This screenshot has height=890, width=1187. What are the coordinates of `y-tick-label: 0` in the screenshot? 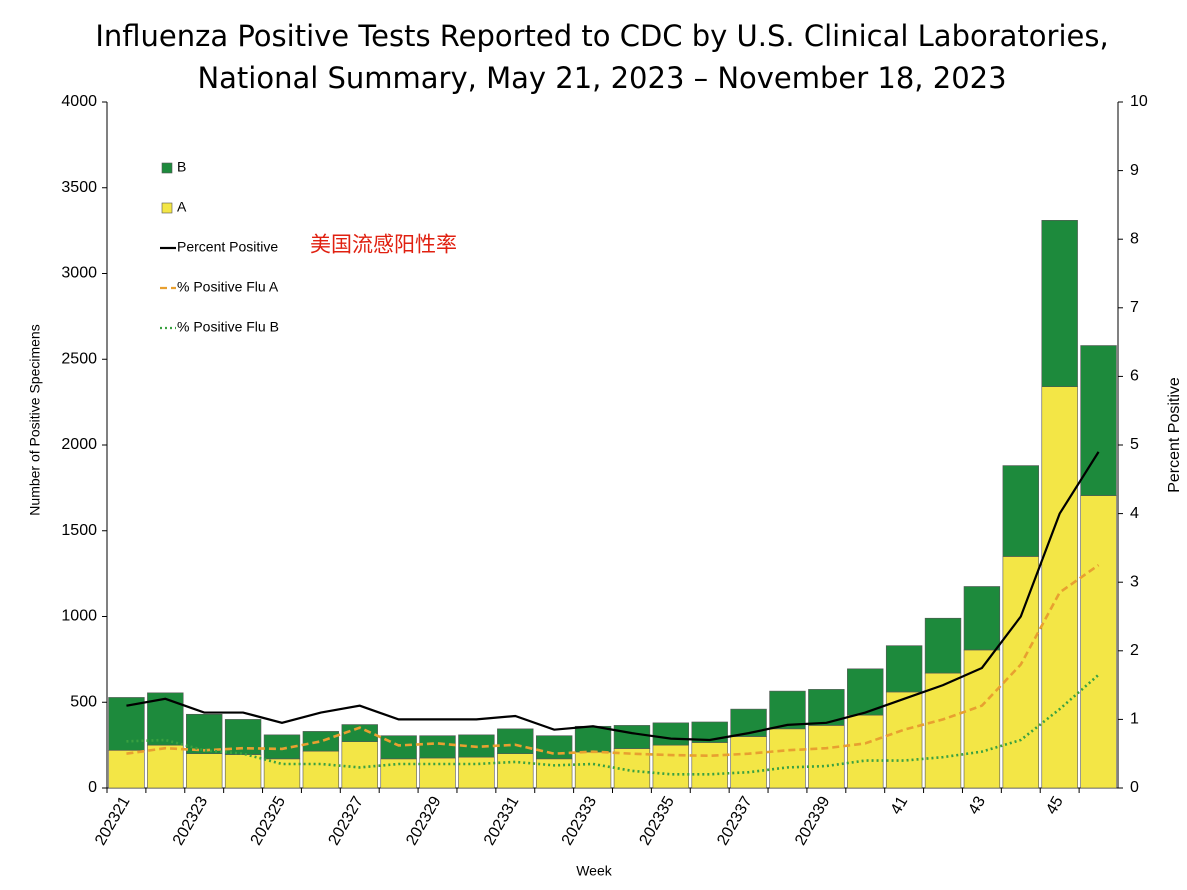 It's located at (92, 787).